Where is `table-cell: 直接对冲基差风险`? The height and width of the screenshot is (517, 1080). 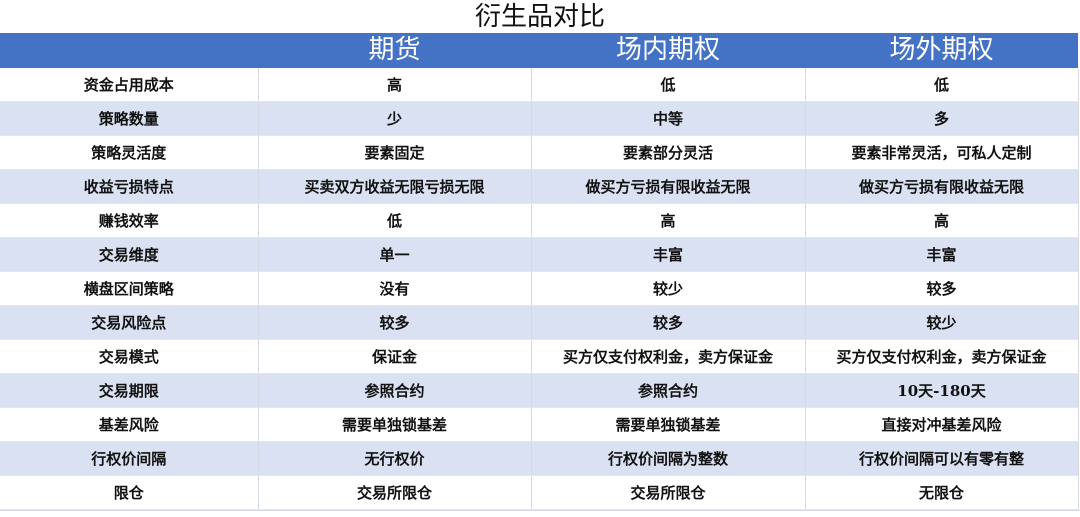
table-cell: 直接对冲基差风险 is located at coordinates (942, 424).